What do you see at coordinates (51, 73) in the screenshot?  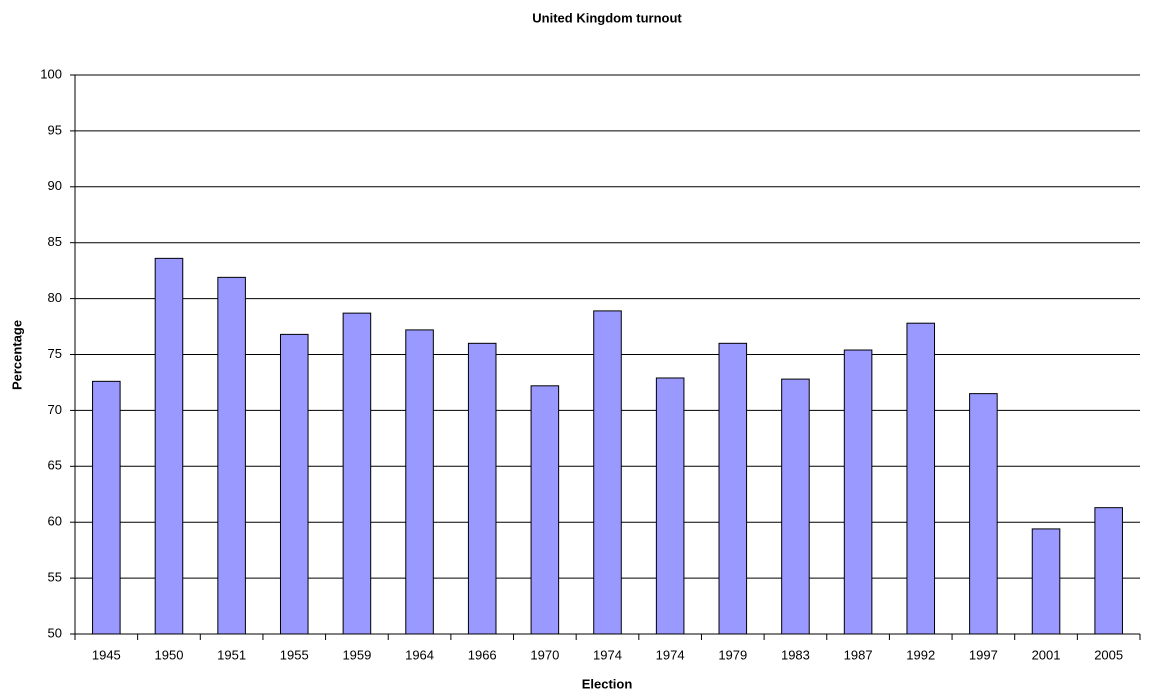 I see `y-tick-label: 100` at bounding box center [51, 73].